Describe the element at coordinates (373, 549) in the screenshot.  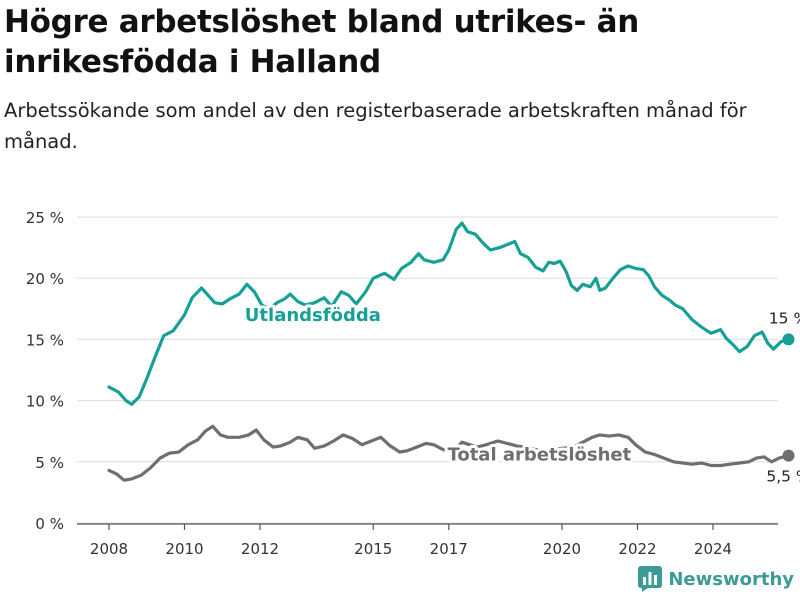
I see `x-tick-label: 2015` at that location.